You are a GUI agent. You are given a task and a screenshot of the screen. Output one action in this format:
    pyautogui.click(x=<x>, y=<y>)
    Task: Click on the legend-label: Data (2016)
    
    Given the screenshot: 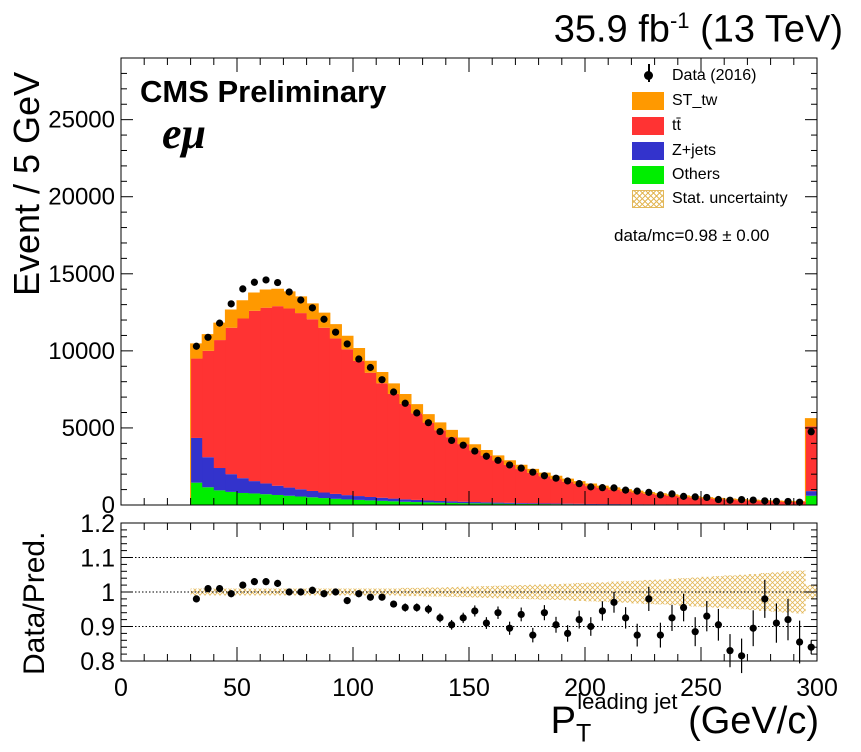 What is the action you would take?
    pyautogui.click(x=714, y=75)
    